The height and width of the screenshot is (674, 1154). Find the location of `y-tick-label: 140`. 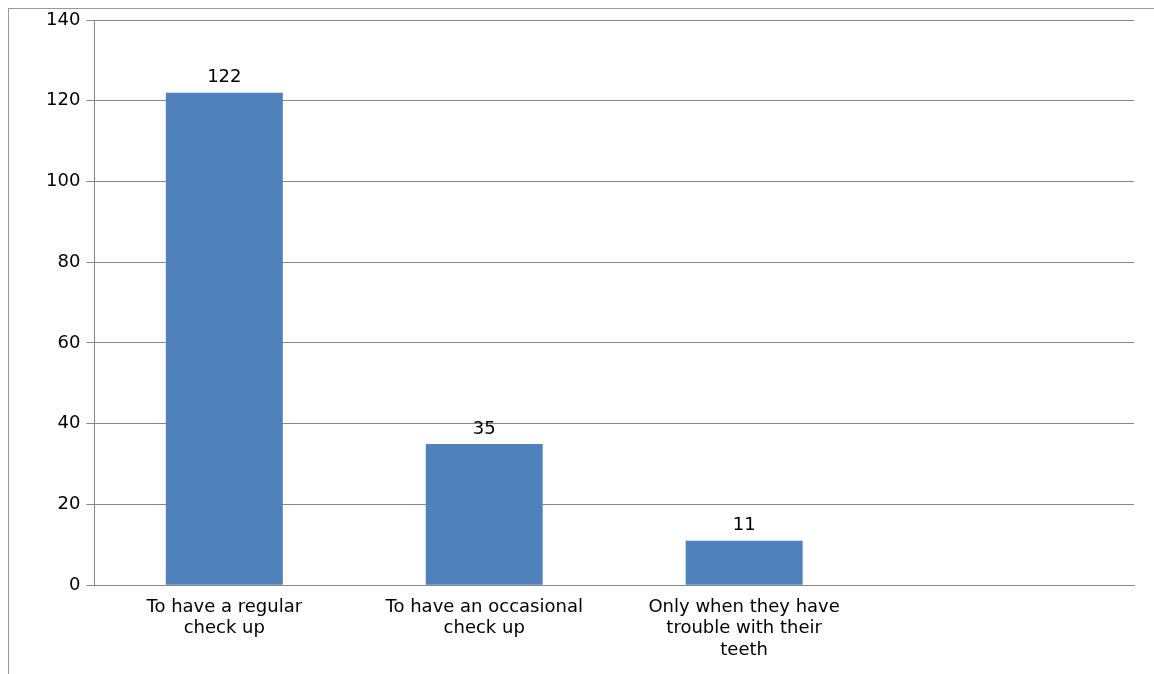

y-tick-label: 140 is located at coordinates (63, 18).